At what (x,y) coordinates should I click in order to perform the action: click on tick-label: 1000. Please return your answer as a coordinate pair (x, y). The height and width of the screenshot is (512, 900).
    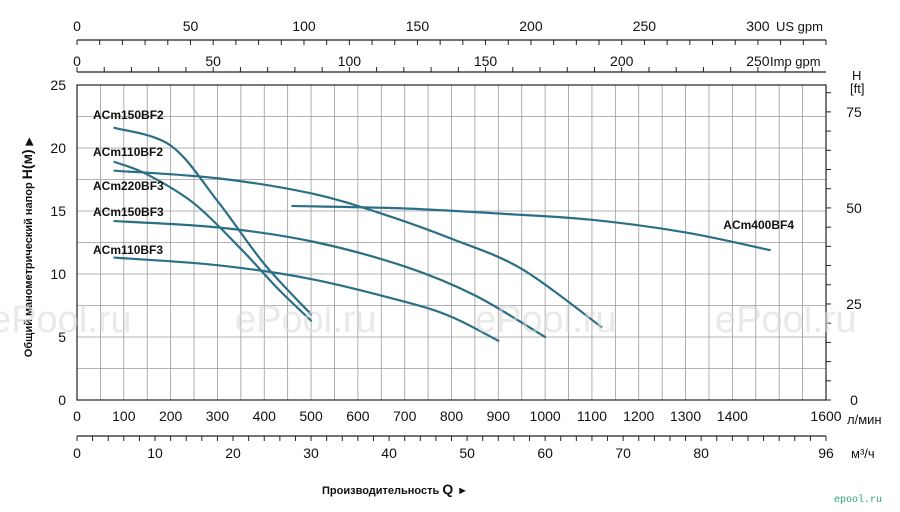
    Looking at the image, I should click on (545, 416).